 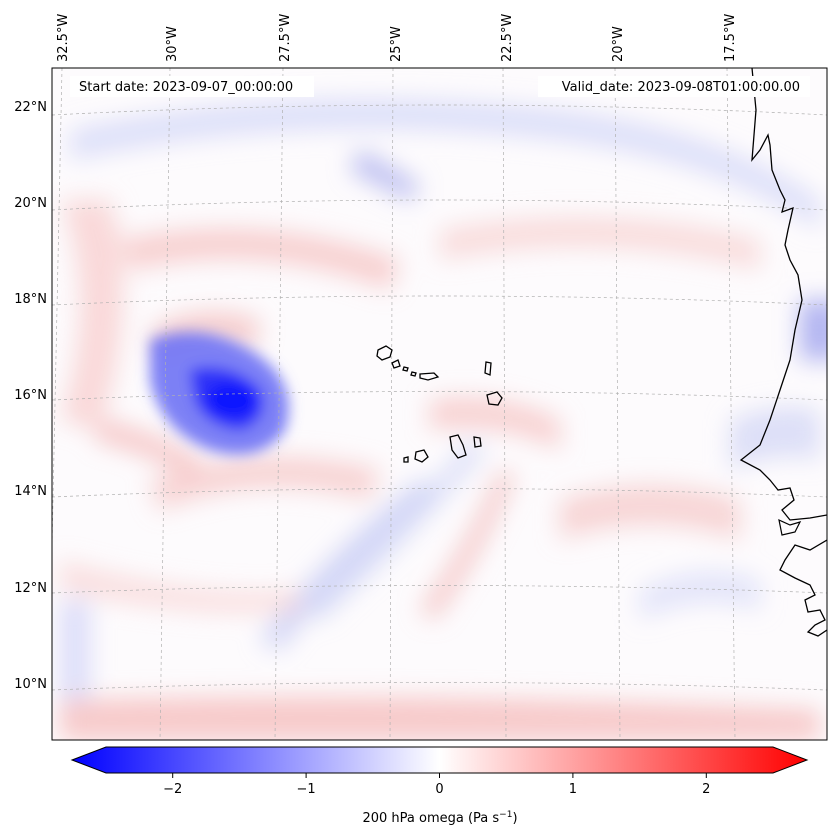 I want to click on latitude-labels: 22°N 20°N 18°N 16°N 14°N 12°N 10°N, so click(x=30, y=396).